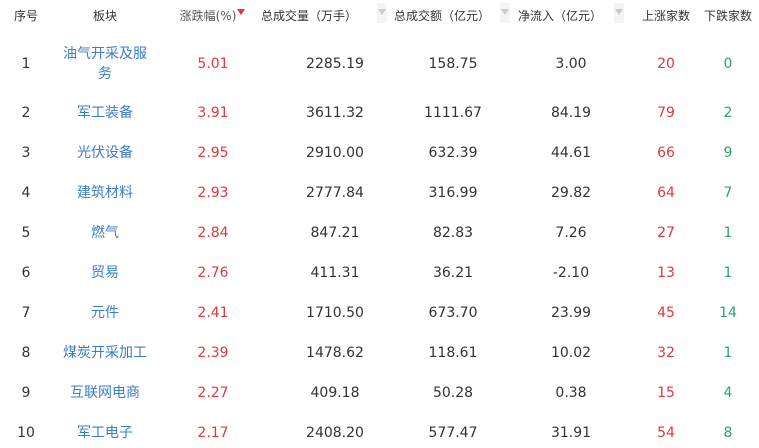  I want to click on amount-cell: 50.28, so click(453, 393).